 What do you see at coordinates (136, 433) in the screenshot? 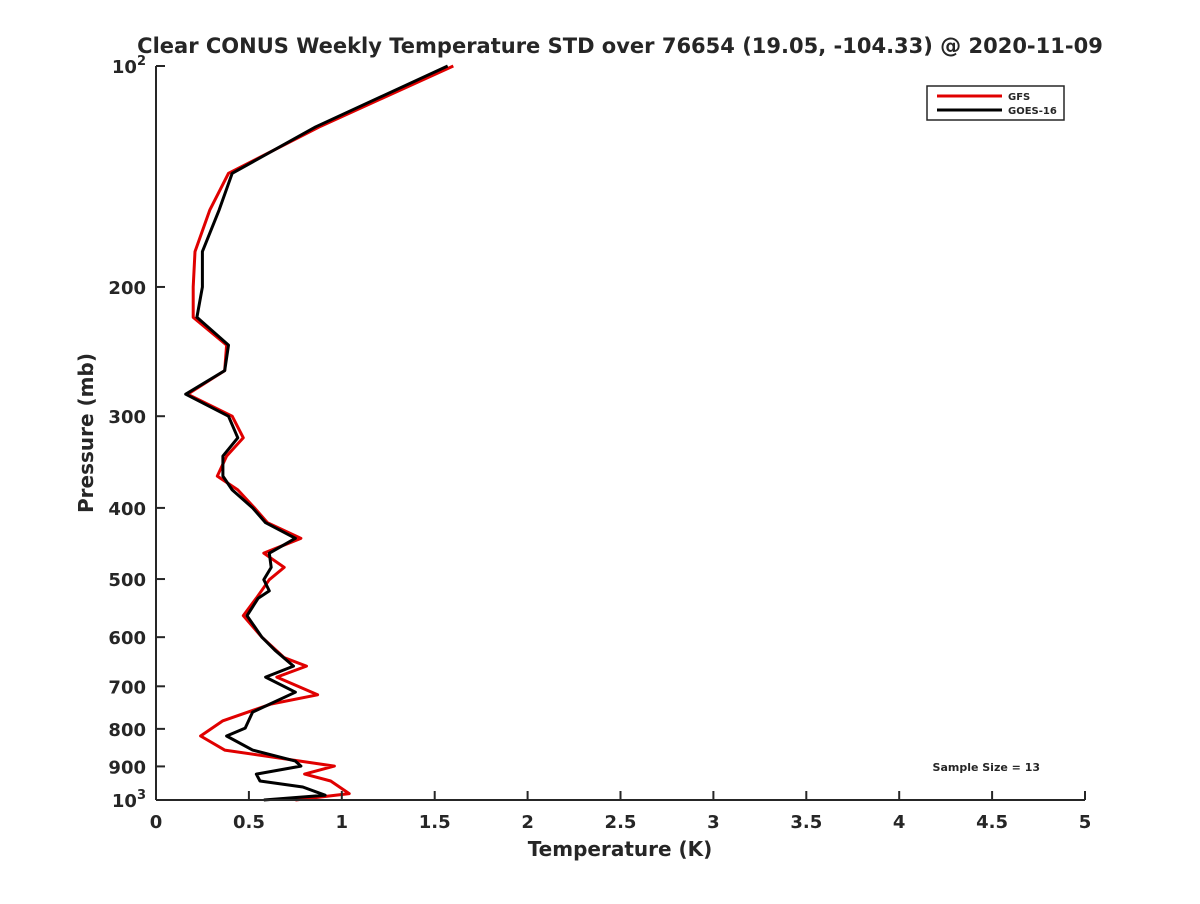
I see `y-ticks: 10² 200 300 400 500 600 700 800 900 10³` at bounding box center [136, 433].